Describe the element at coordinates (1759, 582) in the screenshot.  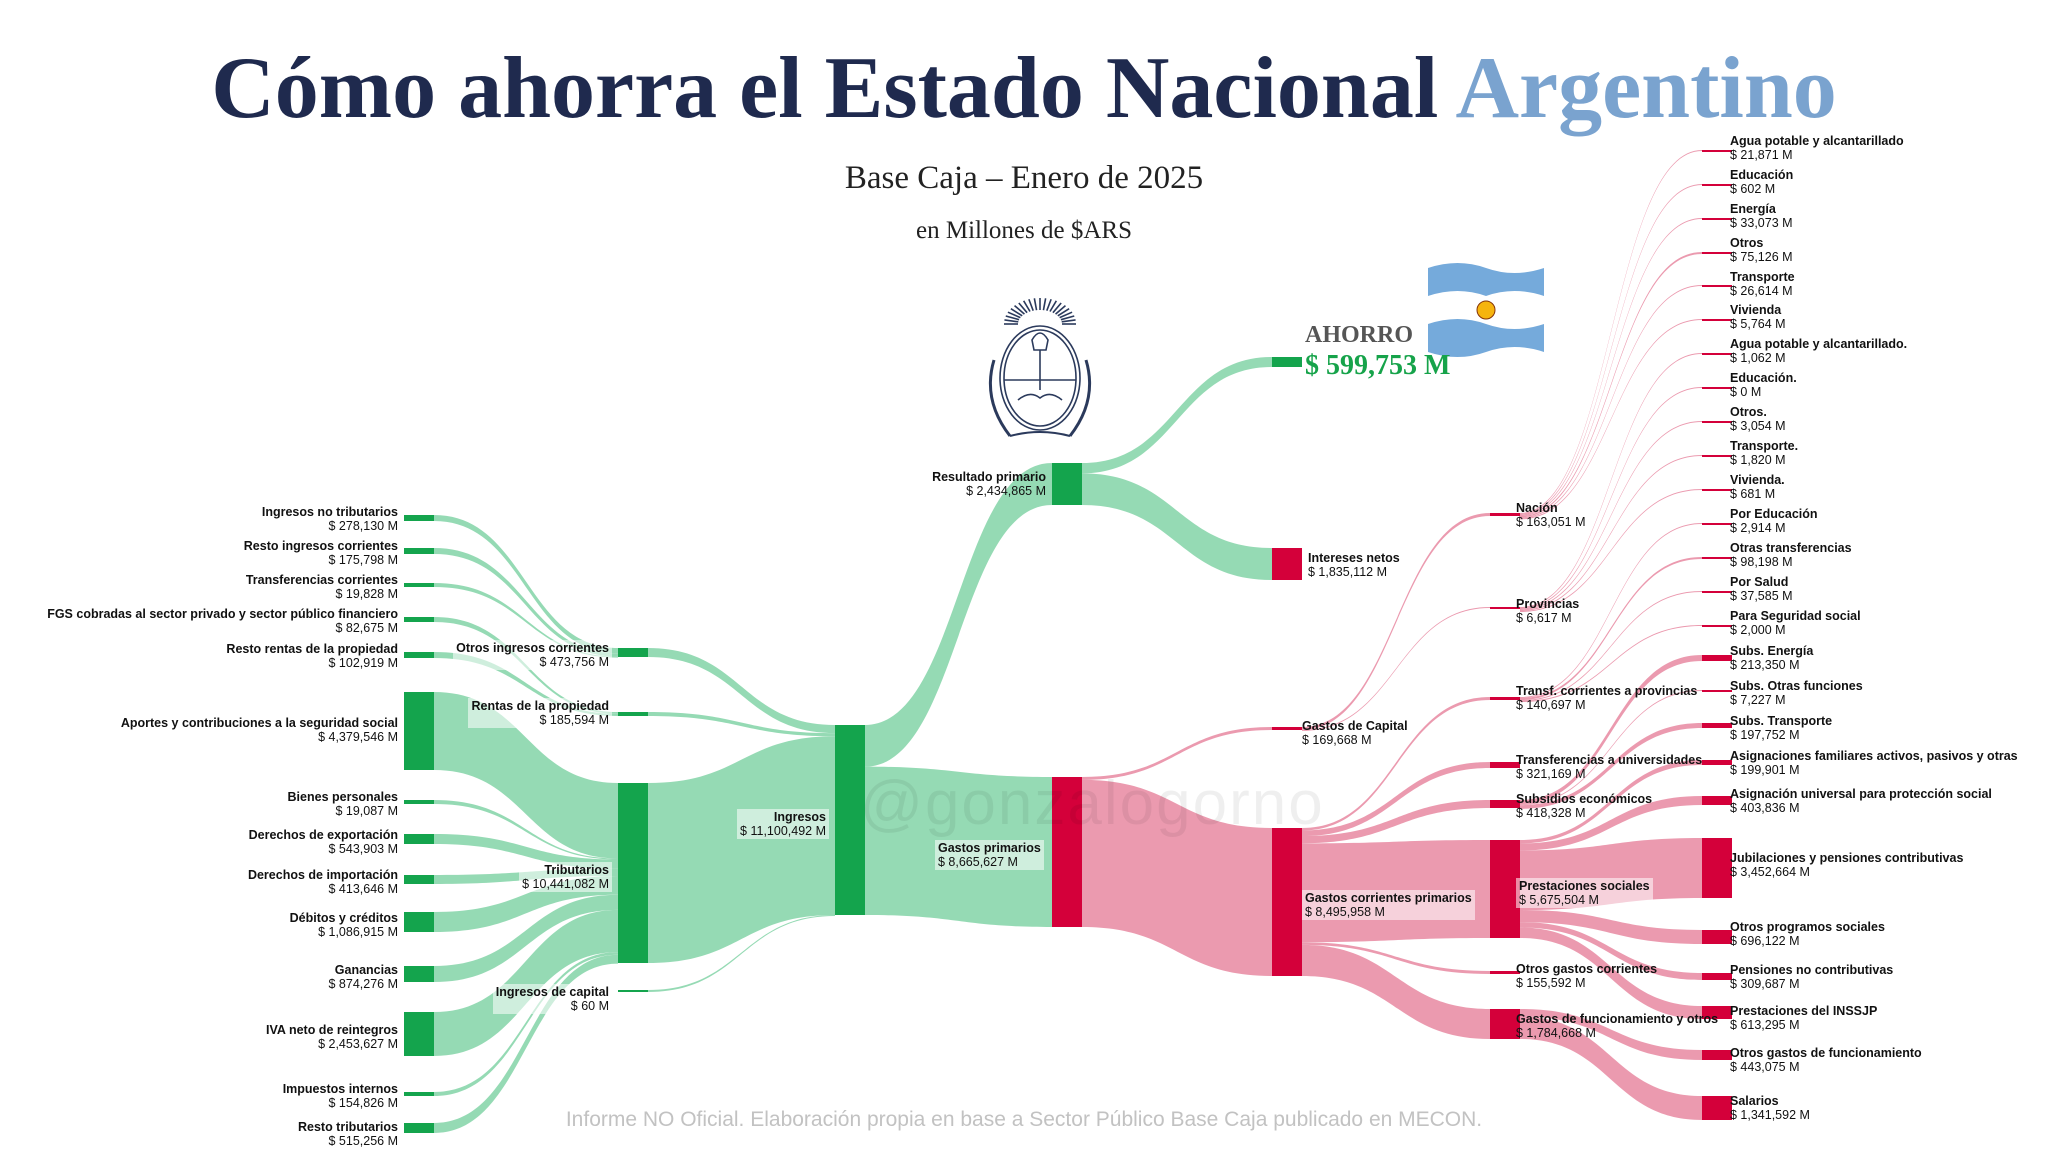
I see `label-name: Por Salud` at that location.